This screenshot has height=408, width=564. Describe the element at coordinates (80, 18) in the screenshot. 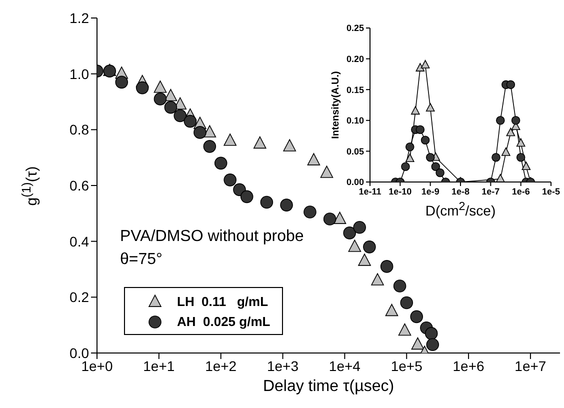

I see `y-tick-label: 1.2` at that location.